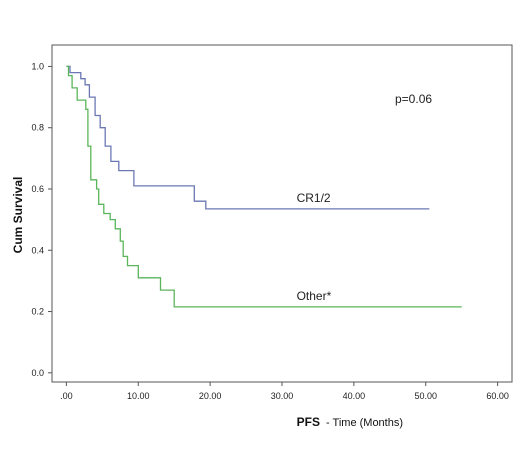 This screenshot has height=469, width=520. I want to click on x-tick-label: 40.00, so click(354, 396).